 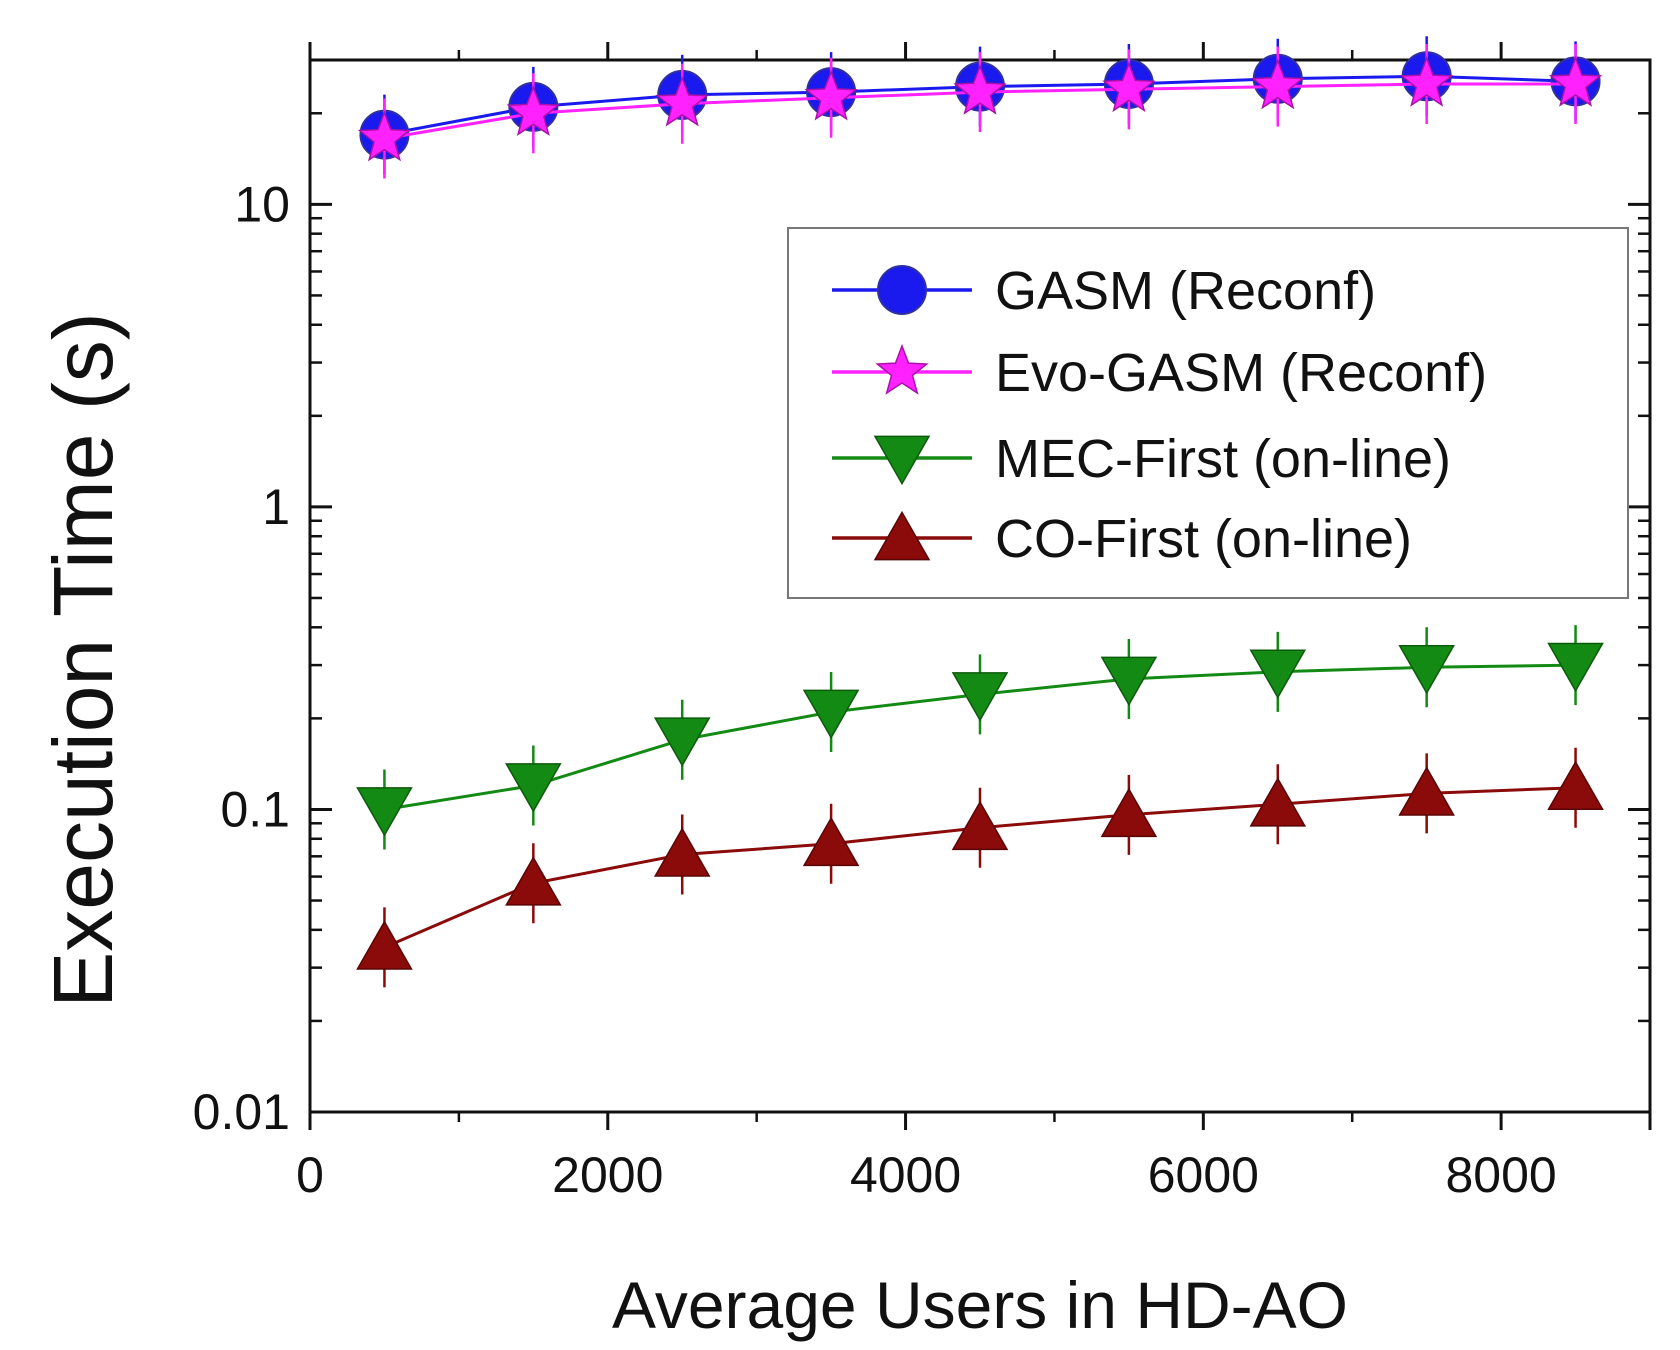 What do you see at coordinates (255, 809) in the screenshot?
I see `y-tick-label: 0.1` at bounding box center [255, 809].